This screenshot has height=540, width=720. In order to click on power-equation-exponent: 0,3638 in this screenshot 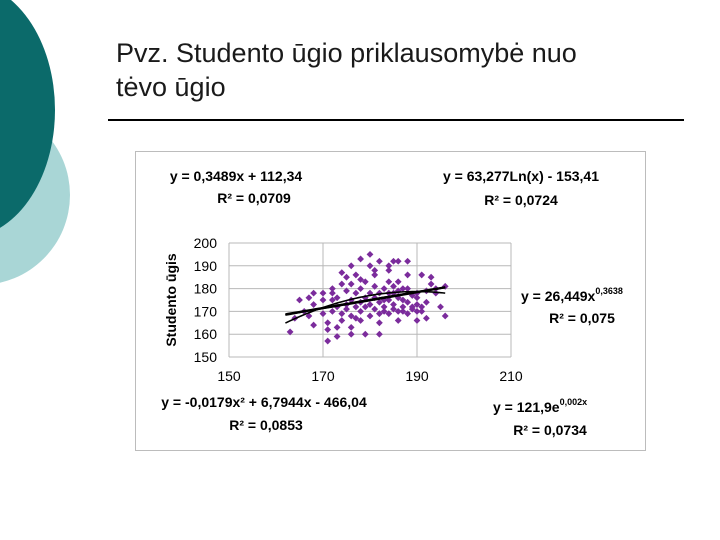, I will do `click(609, 291)`.